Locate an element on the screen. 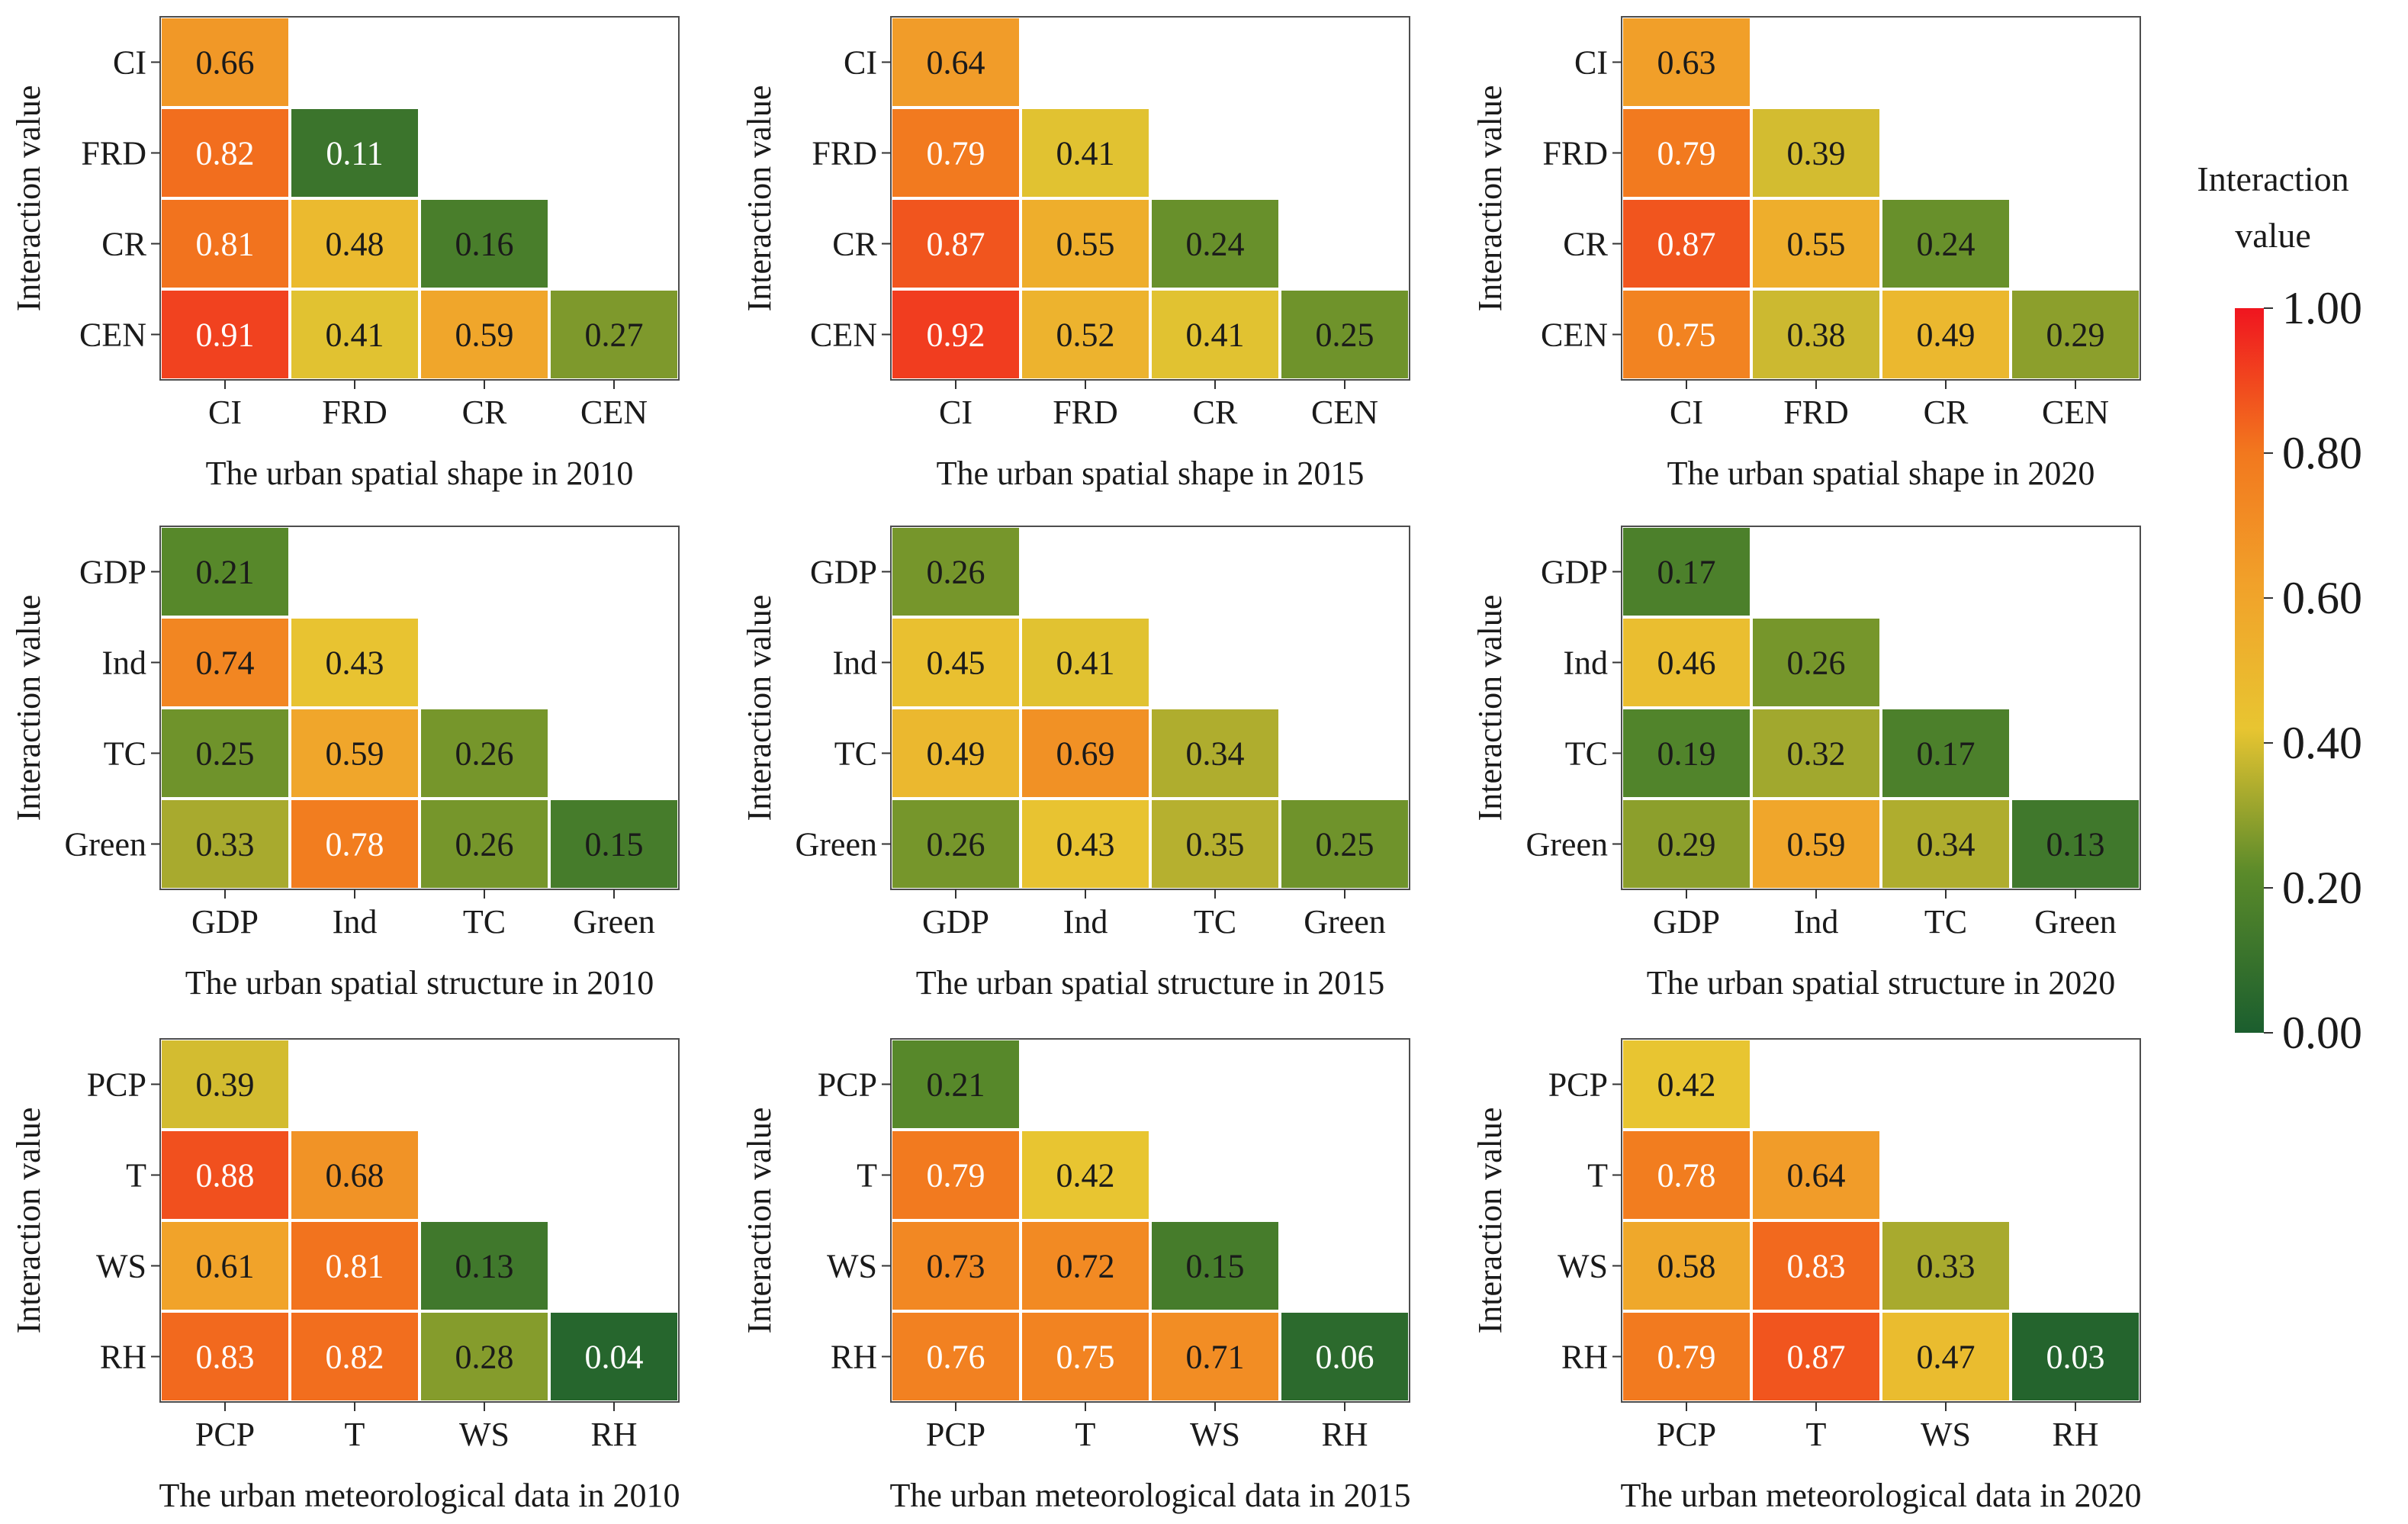 This screenshot has width=2408, height=1524. cell-value-label: 0.64 is located at coordinates (1816, 1175).